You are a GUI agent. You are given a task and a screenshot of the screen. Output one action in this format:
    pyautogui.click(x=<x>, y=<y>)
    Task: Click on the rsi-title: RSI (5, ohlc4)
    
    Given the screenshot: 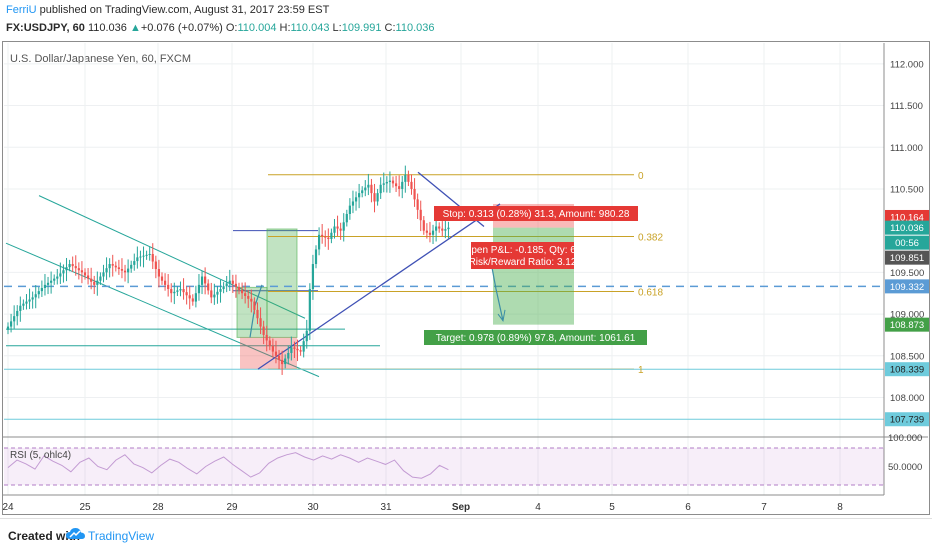 What is the action you would take?
    pyautogui.click(x=40, y=455)
    